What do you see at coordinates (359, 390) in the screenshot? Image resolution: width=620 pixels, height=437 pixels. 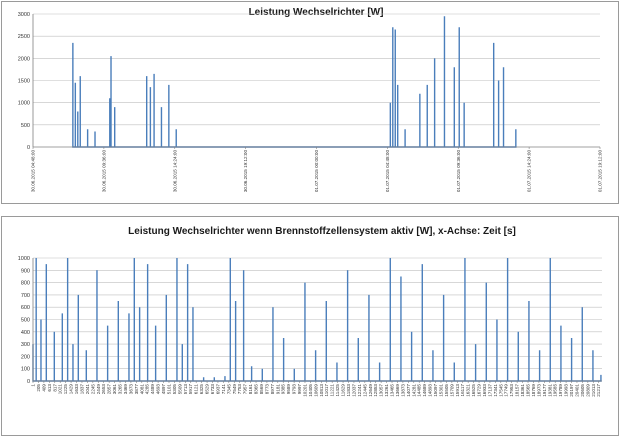 I see `bottom-x-tick-label: 12241` at bounding box center [359, 390].